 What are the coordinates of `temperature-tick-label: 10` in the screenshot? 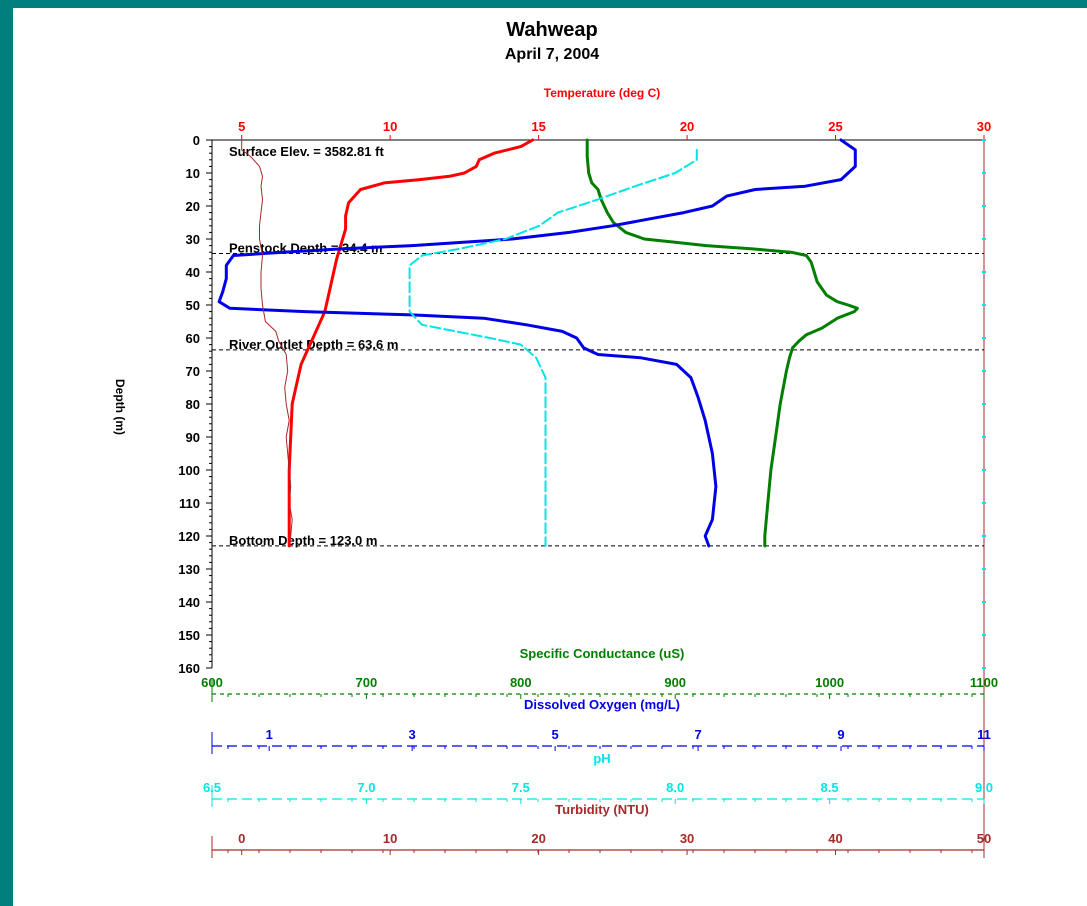 It's located at (390, 126).